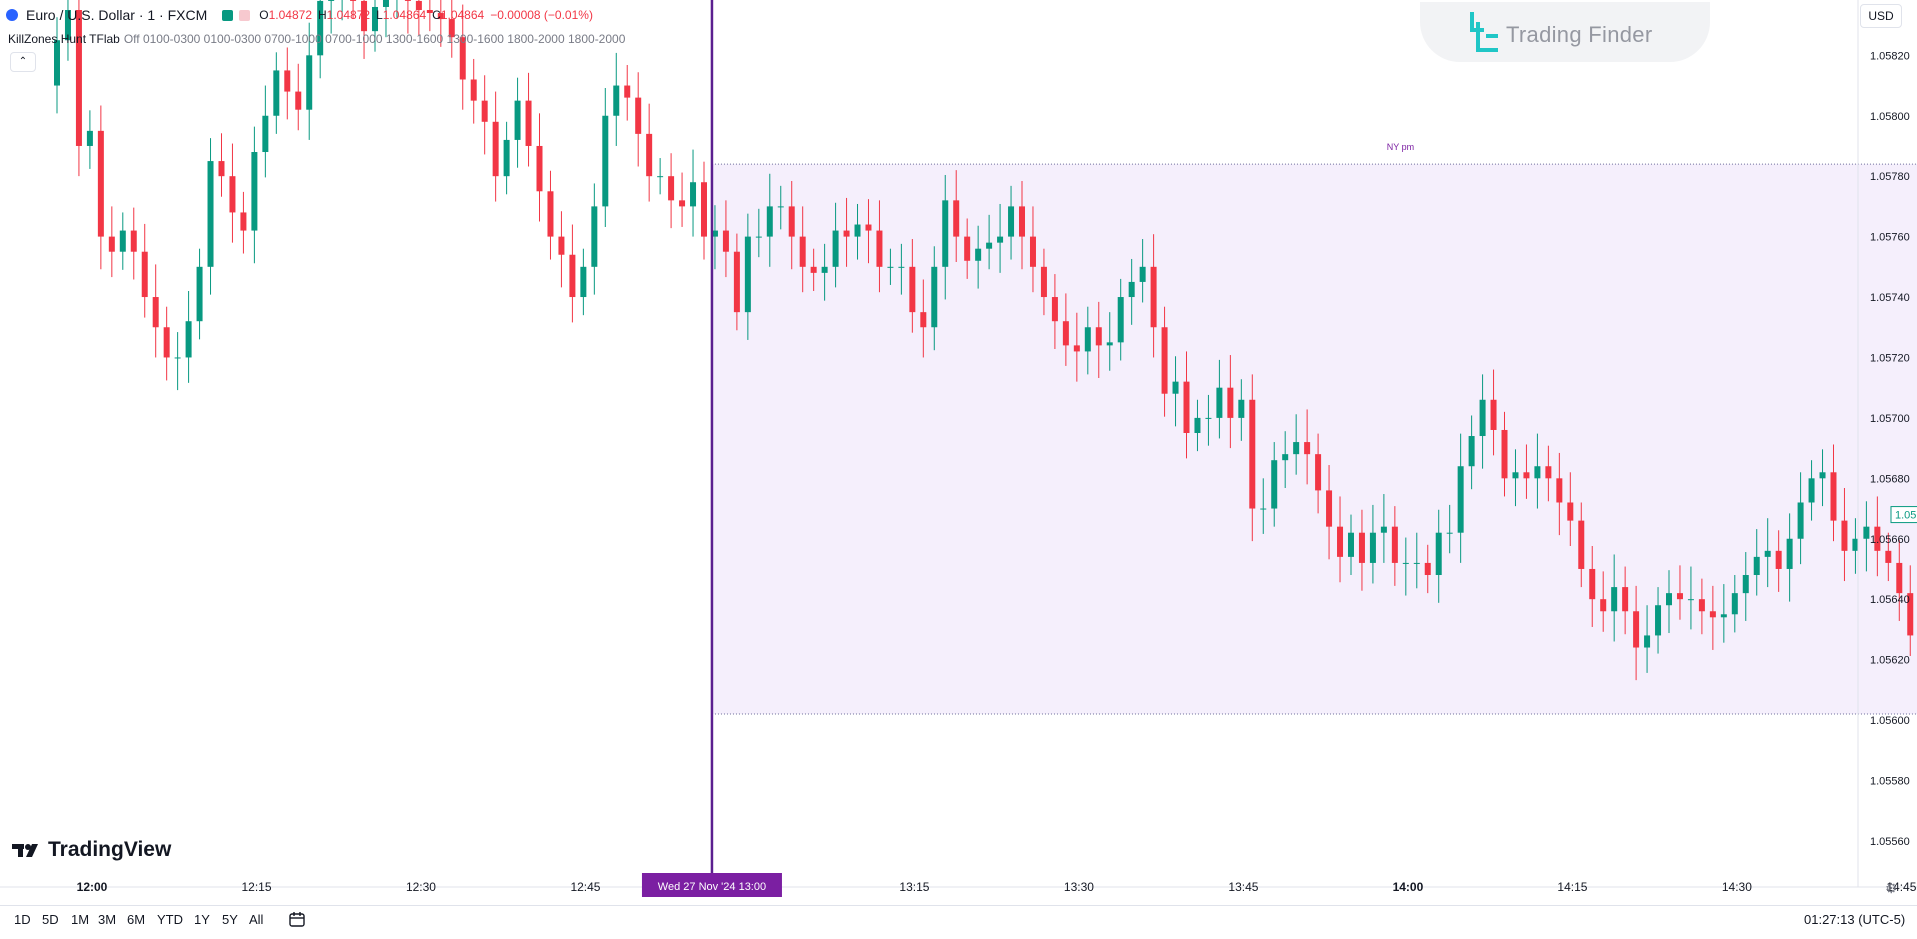 The height and width of the screenshot is (939, 1917). Describe the element at coordinates (297, 919) in the screenshot. I see `calendar-icon` at that location.